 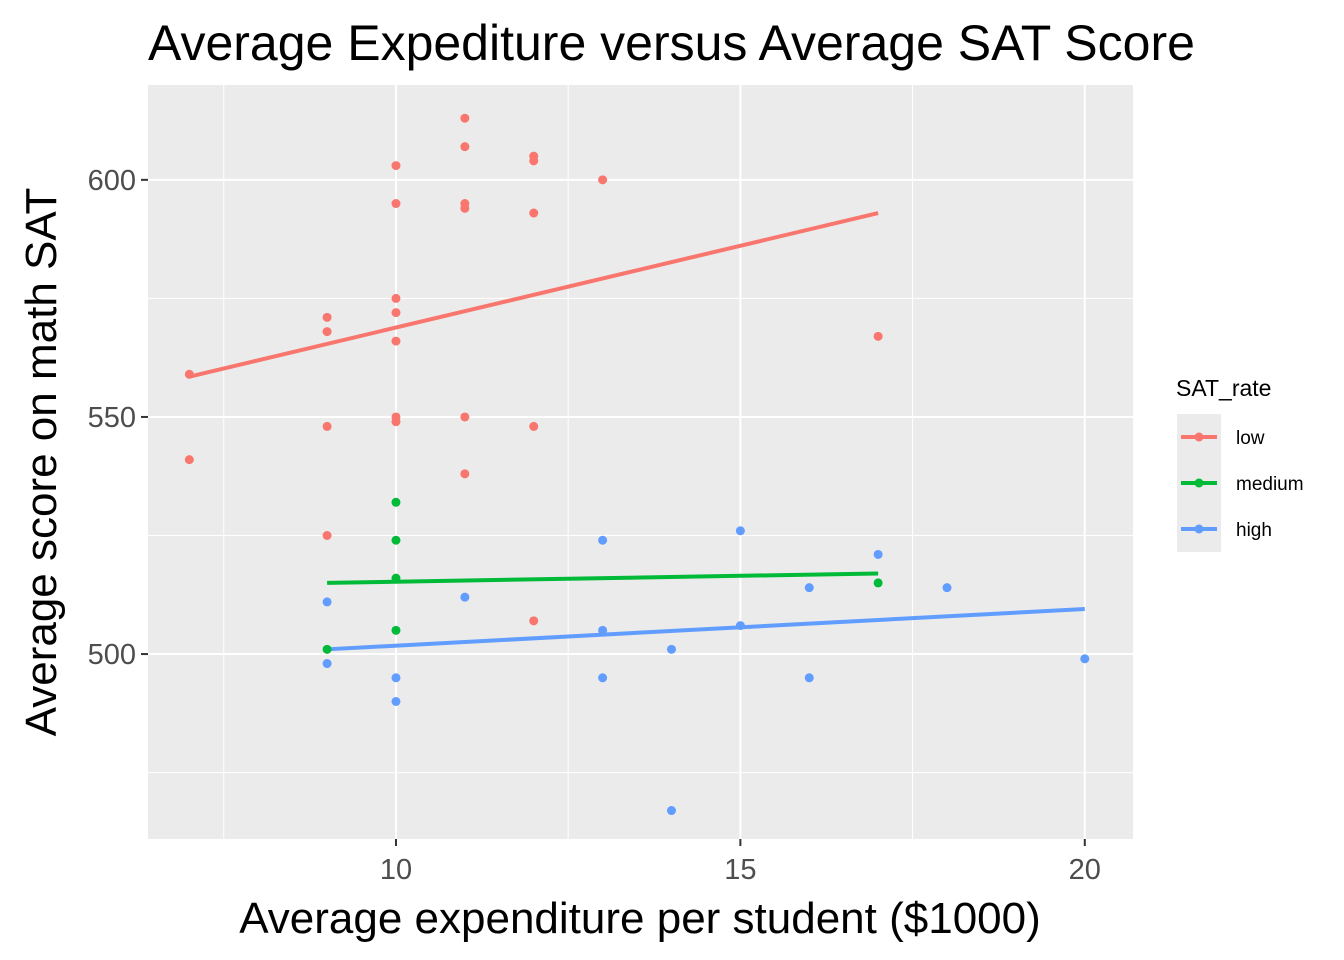 I want to click on legend-point-high, so click(x=1199, y=529).